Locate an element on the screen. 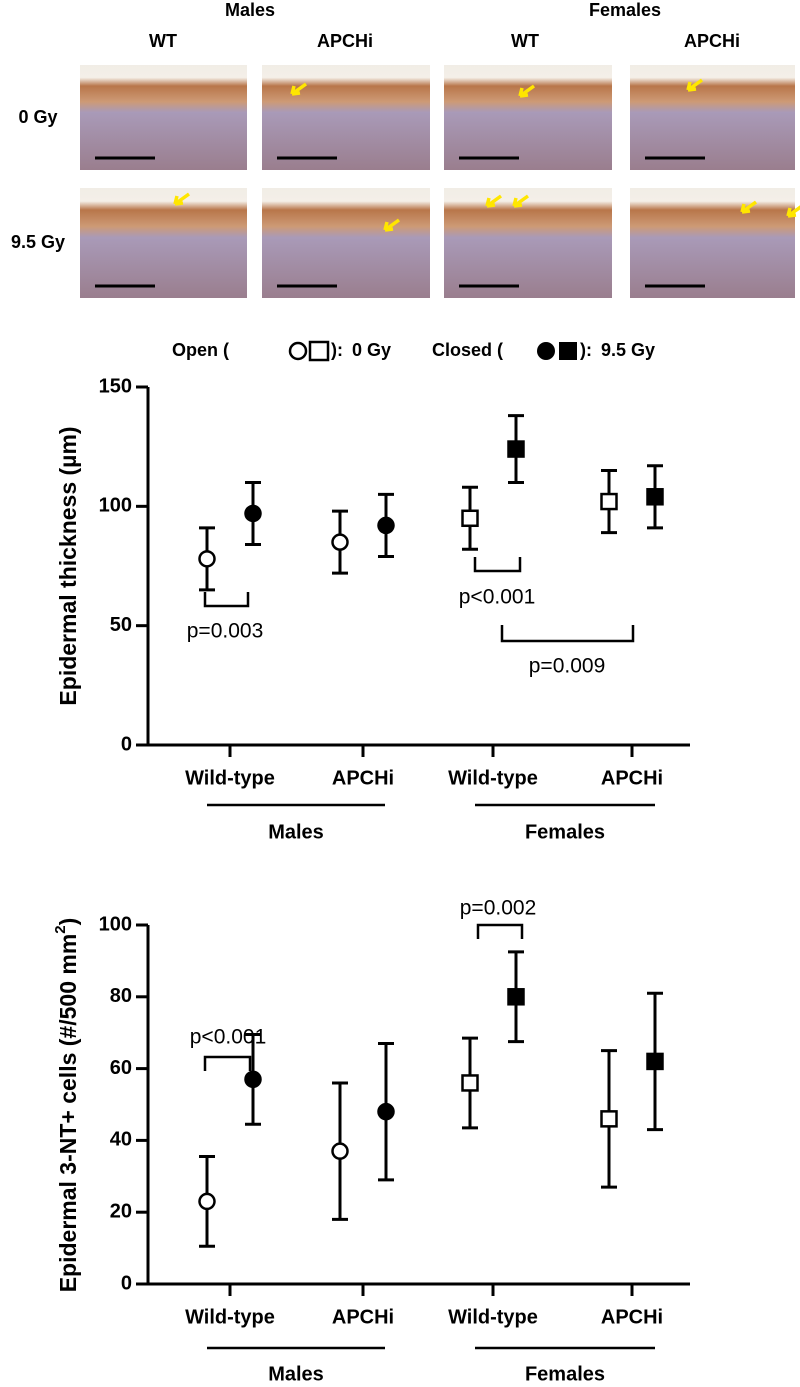 This screenshot has height=1387, width=800. y-tick-label: 80 is located at coordinates (121, 996).